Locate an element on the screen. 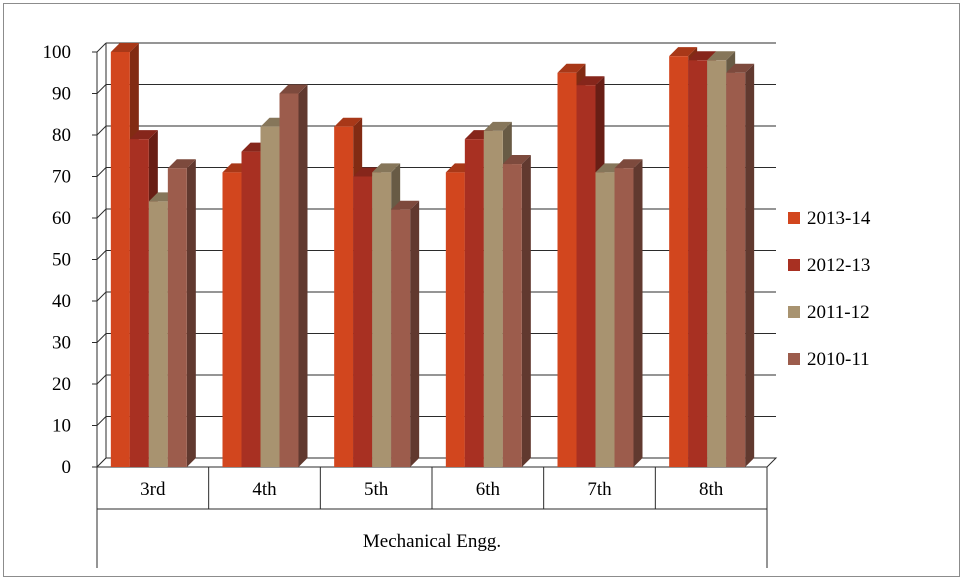 The width and height of the screenshot is (965, 582). category-label: 3rd is located at coordinates (153, 489).